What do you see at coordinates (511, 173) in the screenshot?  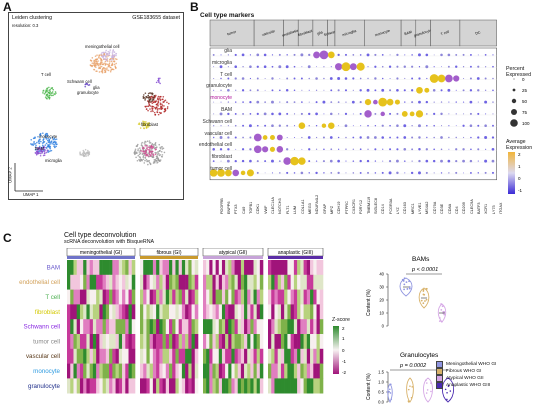 I see `expr-colorbar` at bounding box center [511, 173].